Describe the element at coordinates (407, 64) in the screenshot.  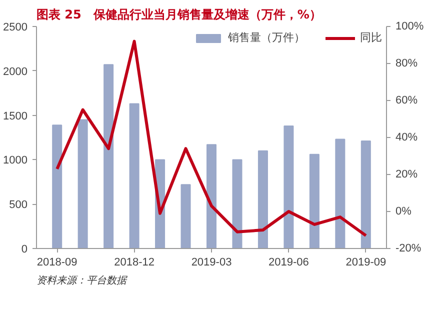
I see `y2-tick-label: 80%` at that location.